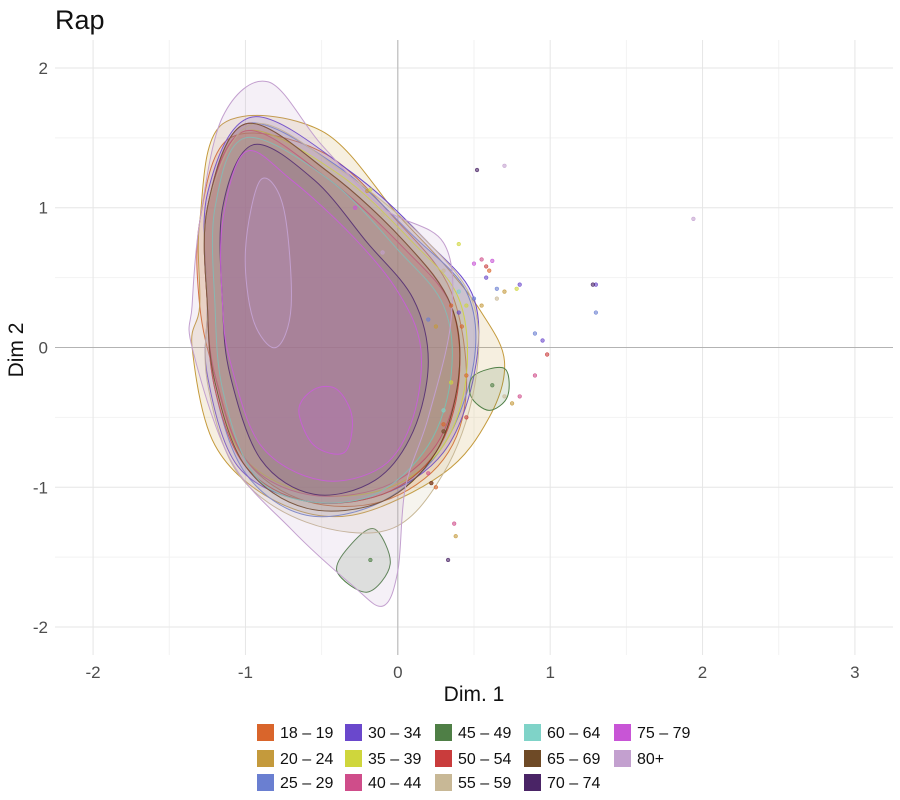 Image resolution: width=900 pixels, height=800 pixels. I want to click on legend-label: 50 – 54, so click(484, 759).